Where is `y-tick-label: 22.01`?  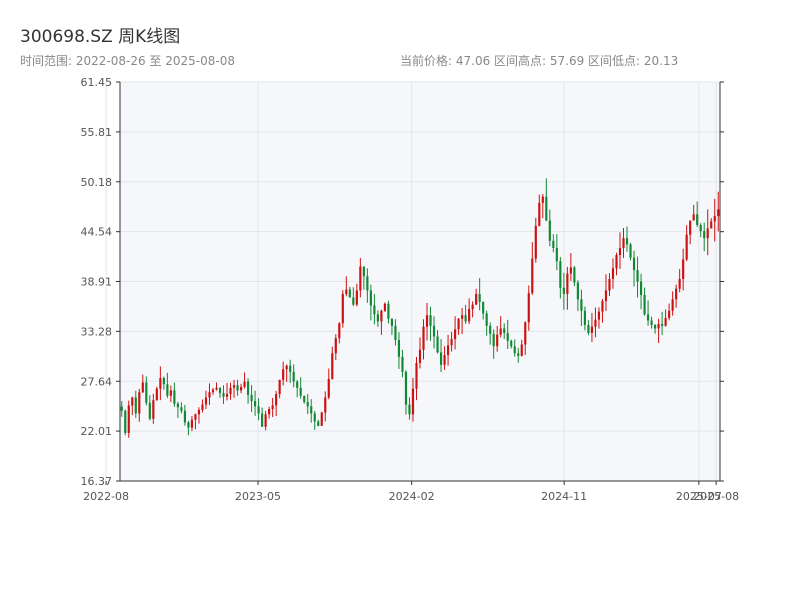
y-tick-label: 22.01 is located at coordinates (97, 431).